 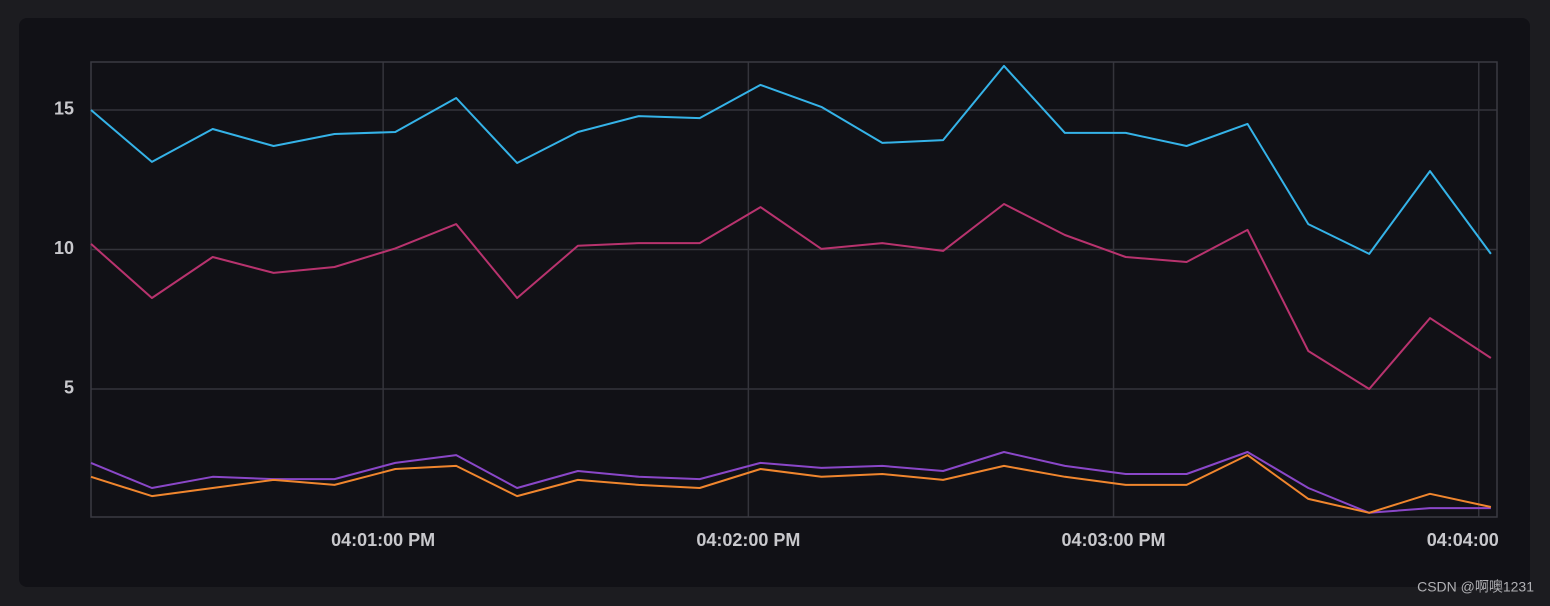 What do you see at coordinates (69, 388) in the screenshot?
I see `y-tick-label: 5` at bounding box center [69, 388].